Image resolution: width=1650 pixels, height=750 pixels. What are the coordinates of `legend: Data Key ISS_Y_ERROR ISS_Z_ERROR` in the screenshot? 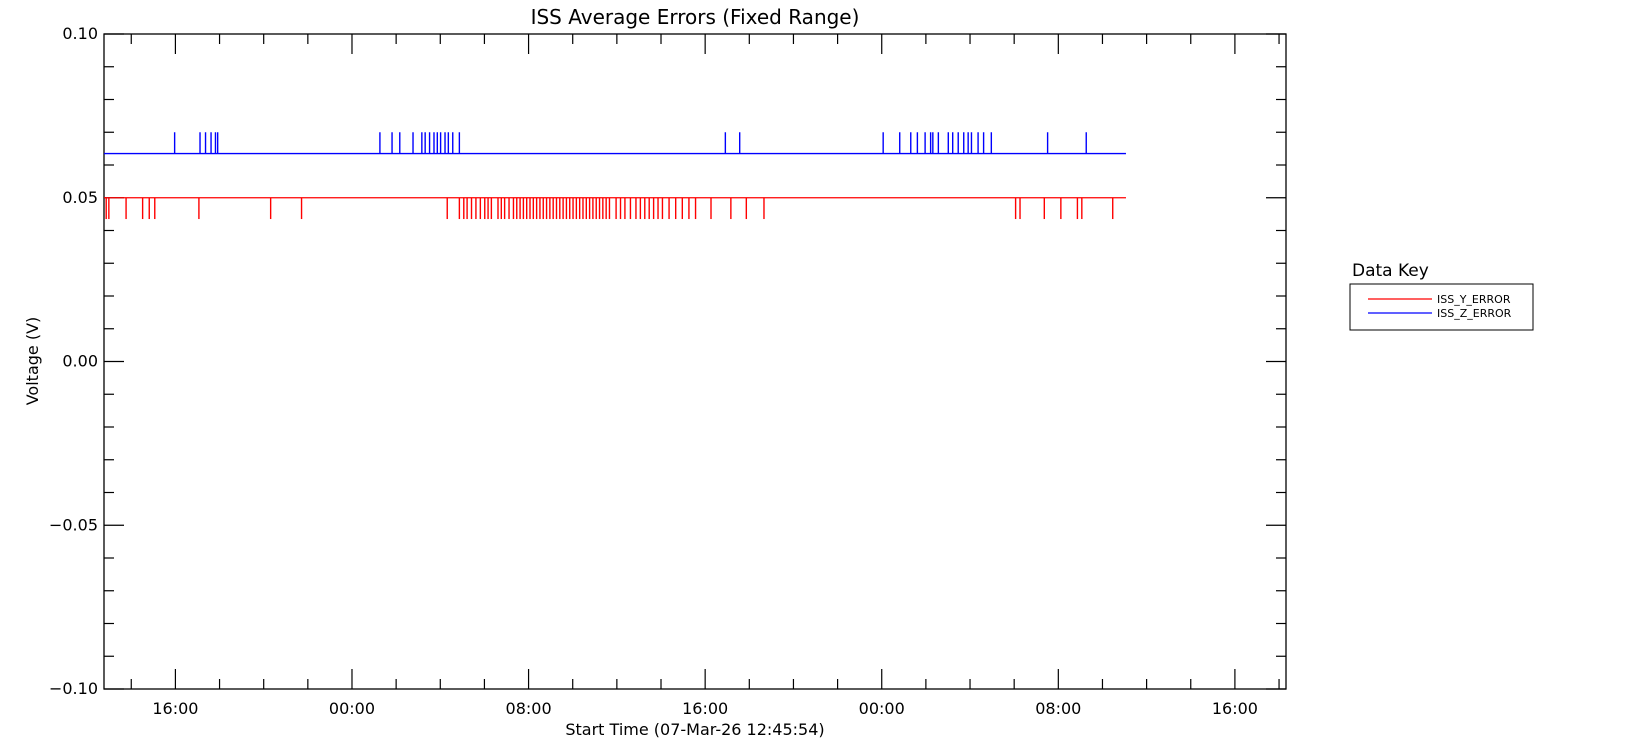 It's located at (1441, 296).